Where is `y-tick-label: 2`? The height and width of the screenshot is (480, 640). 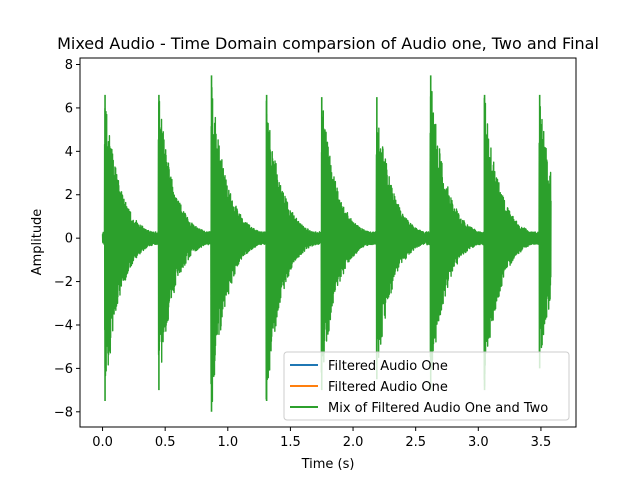 y-tick-label: 2 is located at coordinates (69, 195).